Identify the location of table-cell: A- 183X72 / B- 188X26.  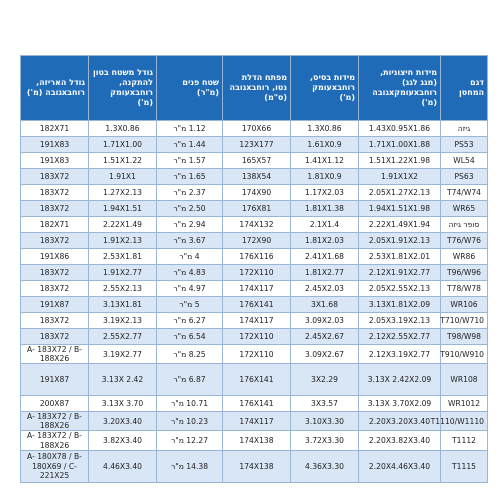
(54, 440).